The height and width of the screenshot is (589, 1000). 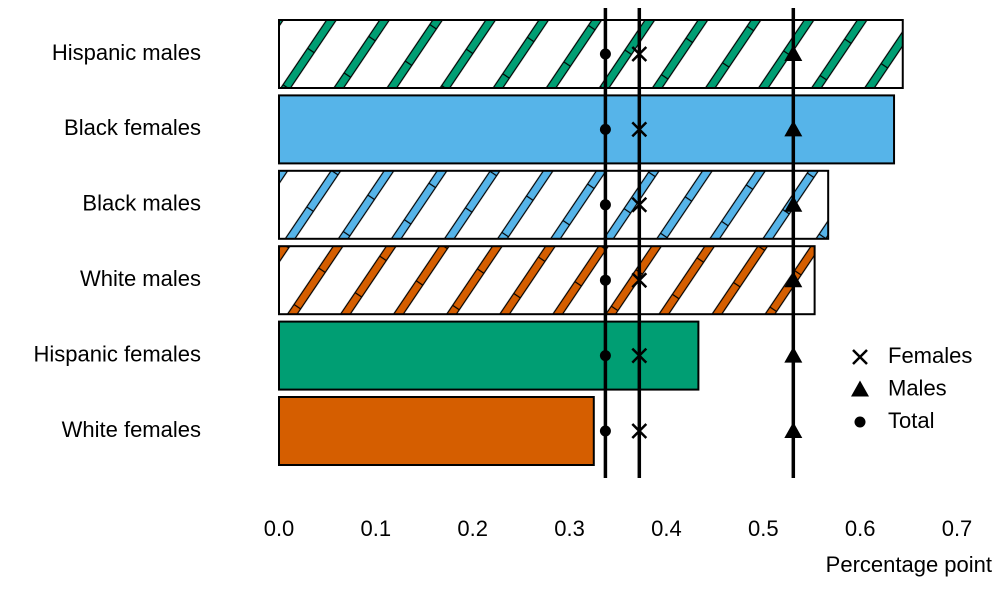 I want to click on x-tick-label: 0.5, so click(x=763, y=528).